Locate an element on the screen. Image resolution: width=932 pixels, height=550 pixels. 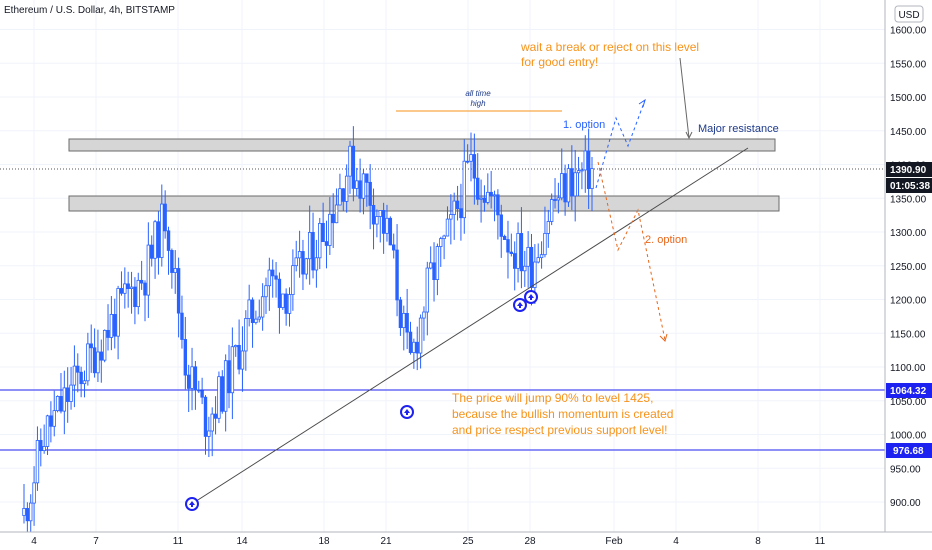
option1-path is located at coordinates (620, 144).